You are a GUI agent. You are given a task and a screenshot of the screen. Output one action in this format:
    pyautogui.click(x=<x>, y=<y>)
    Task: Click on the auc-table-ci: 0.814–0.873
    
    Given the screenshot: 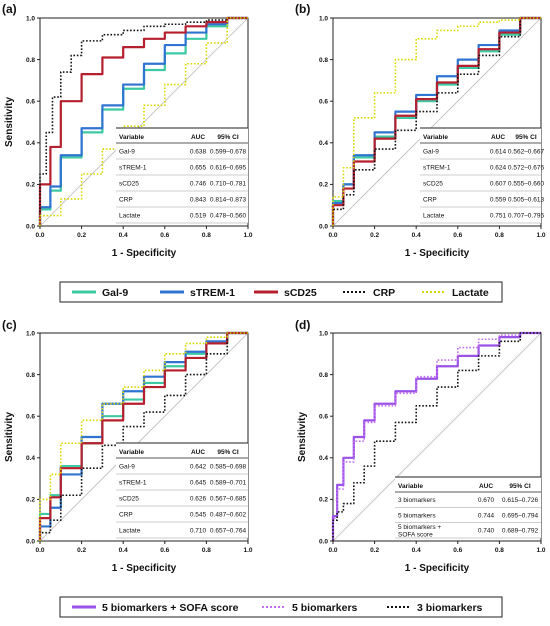 What is the action you would take?
    pyautogui.click(x=228, y=199)
    